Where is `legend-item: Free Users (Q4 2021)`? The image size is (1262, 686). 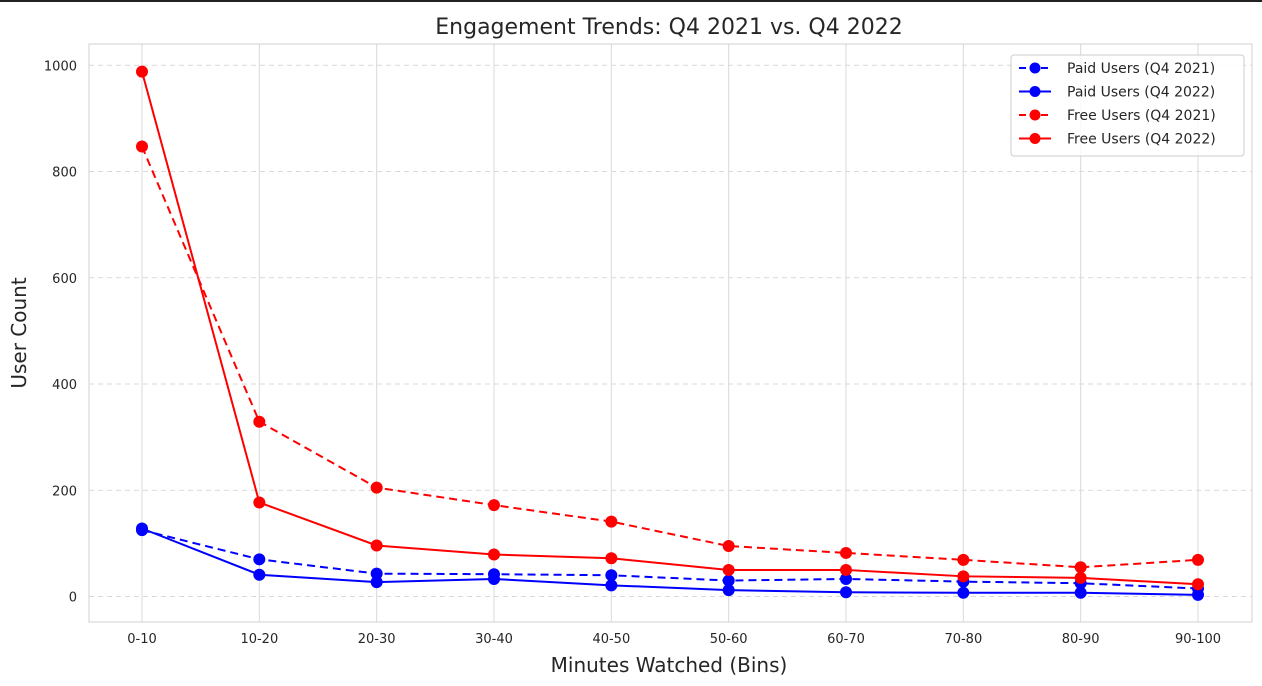
legend-item: Free Users (Q4 2021) is located at coordinates (1117, 116).